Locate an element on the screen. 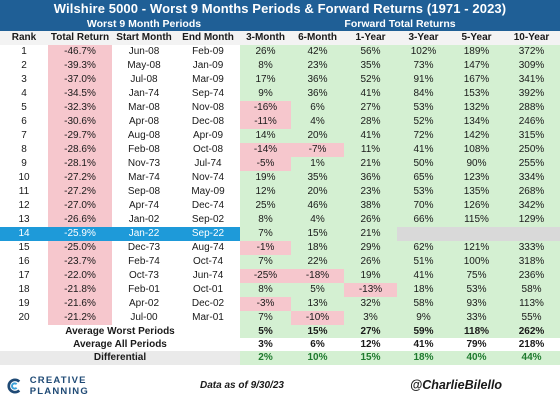 The image size is (560, 403). forward-return-cell: 246% is located at coordinates (531, 122).